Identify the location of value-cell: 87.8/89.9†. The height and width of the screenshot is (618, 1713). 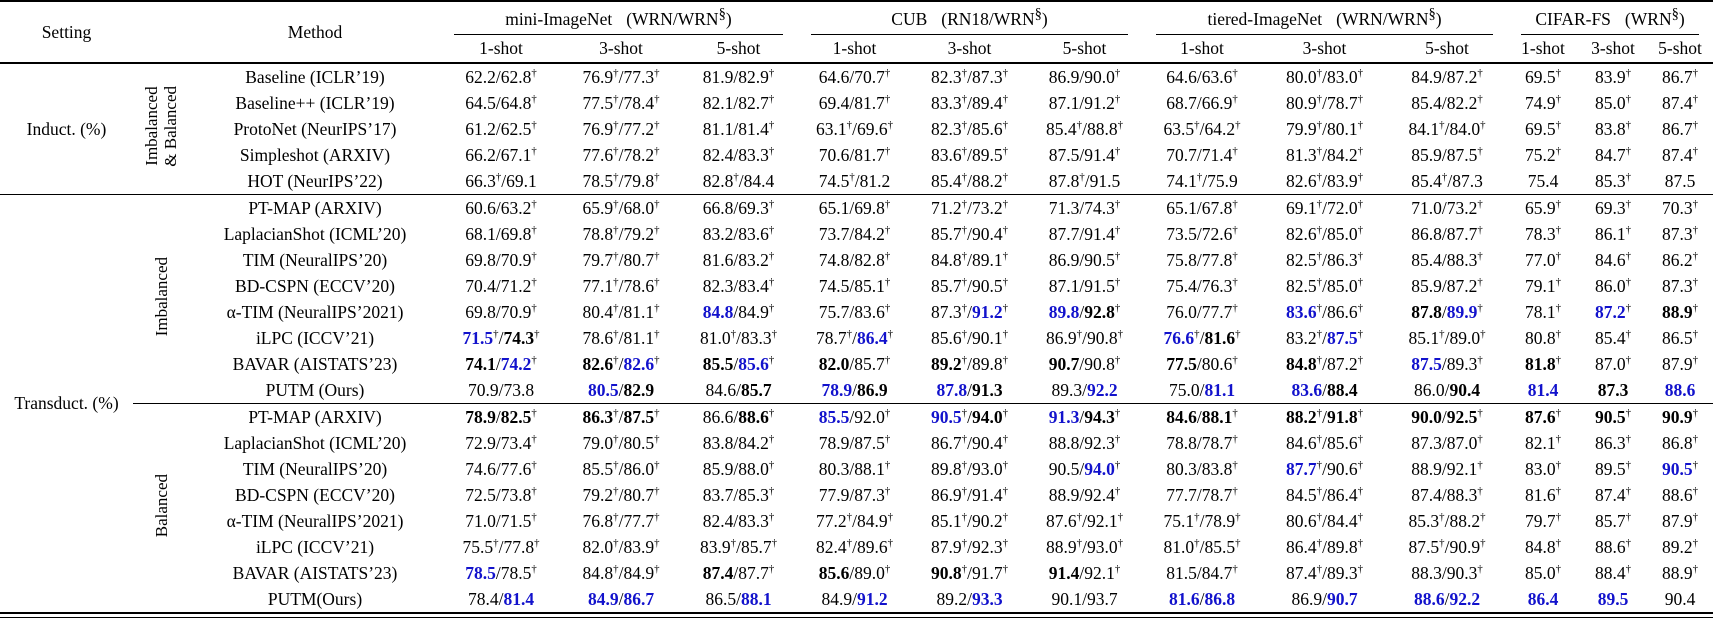
(1447, 311).